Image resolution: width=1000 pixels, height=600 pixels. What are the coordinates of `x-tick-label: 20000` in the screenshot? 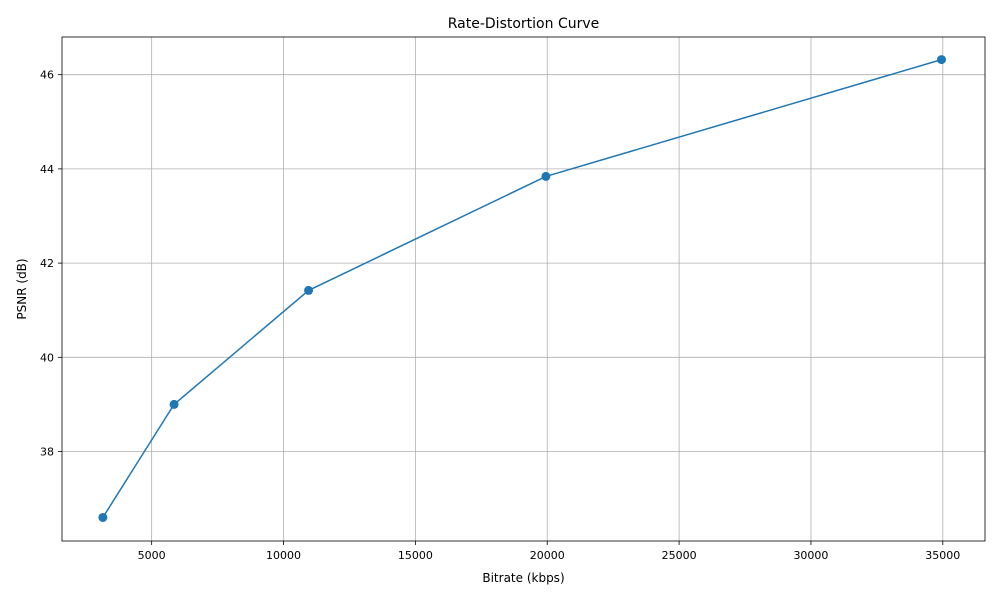 It's located at (547, 555).